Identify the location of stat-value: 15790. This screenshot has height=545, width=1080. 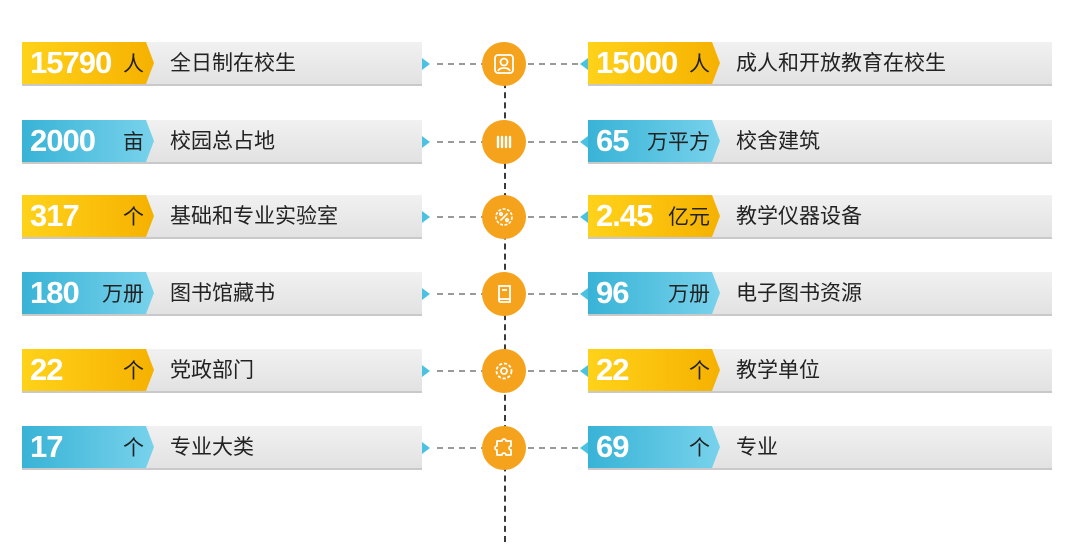
(71, 62).